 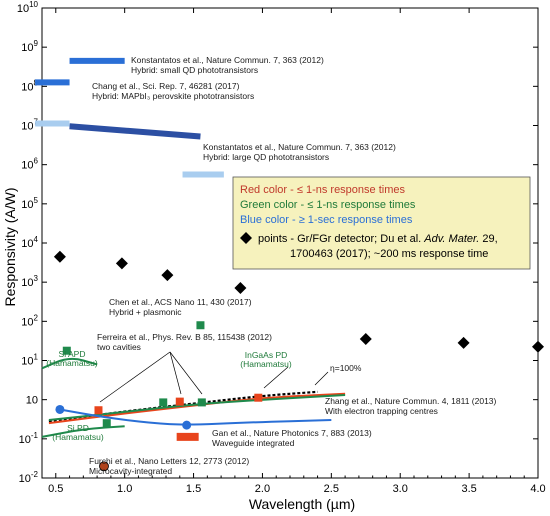 What do you see at coordinates (246, 238) in the screenshot?
I see `legend-diamond-icon` at bounding box center [246, 238].